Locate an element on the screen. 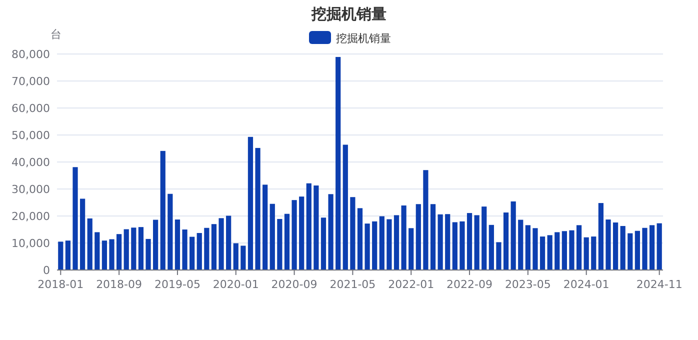  y-tick-label: 50,000 is located at coordinates (31, 135).